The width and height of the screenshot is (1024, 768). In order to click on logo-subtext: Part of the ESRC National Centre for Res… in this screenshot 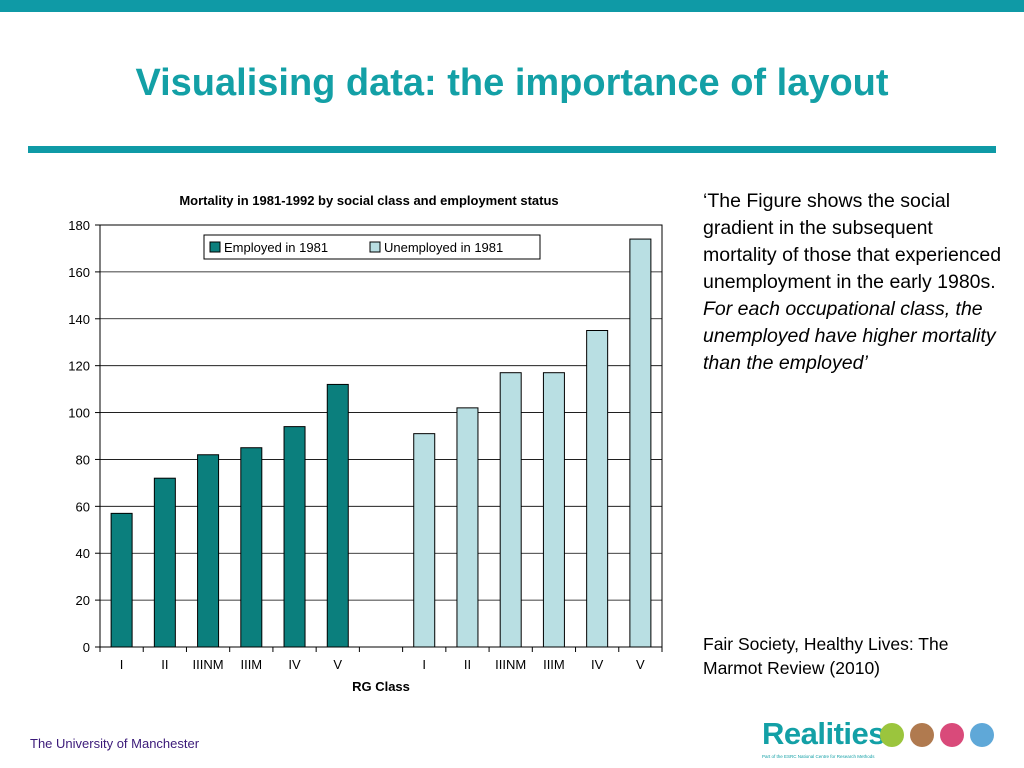, I will do `click(818, 756)`.